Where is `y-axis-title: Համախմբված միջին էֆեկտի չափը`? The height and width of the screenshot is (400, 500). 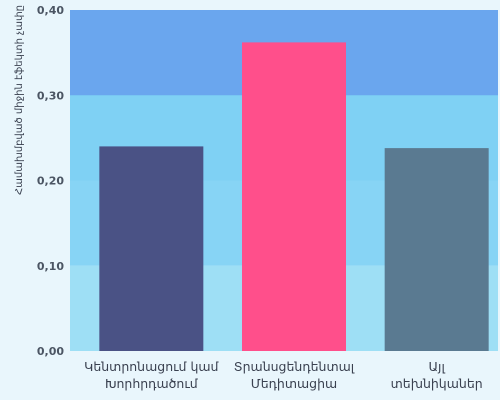 y-axis-title: Համախմբված միջին էֆեկտի չափը is located at coordinates (19, 100).